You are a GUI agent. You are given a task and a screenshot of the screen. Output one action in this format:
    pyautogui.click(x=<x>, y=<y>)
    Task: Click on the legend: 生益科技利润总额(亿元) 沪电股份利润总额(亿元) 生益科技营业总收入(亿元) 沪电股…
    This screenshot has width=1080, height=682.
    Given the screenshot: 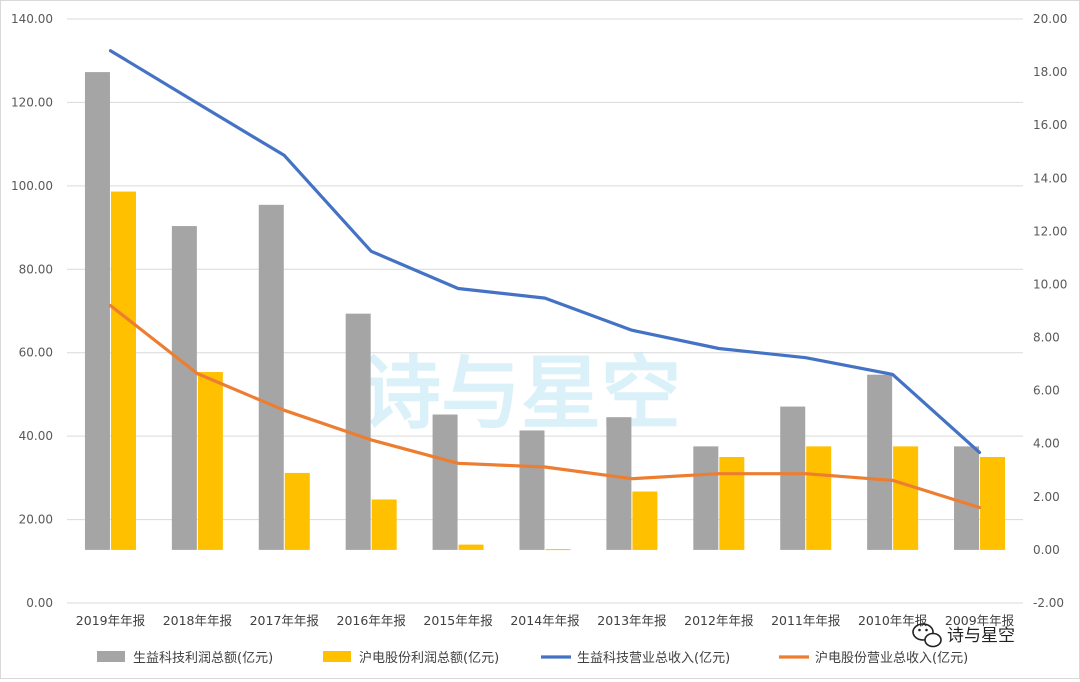 What is the action you would take?
    pyautogui.click(x=532, y=658)
    